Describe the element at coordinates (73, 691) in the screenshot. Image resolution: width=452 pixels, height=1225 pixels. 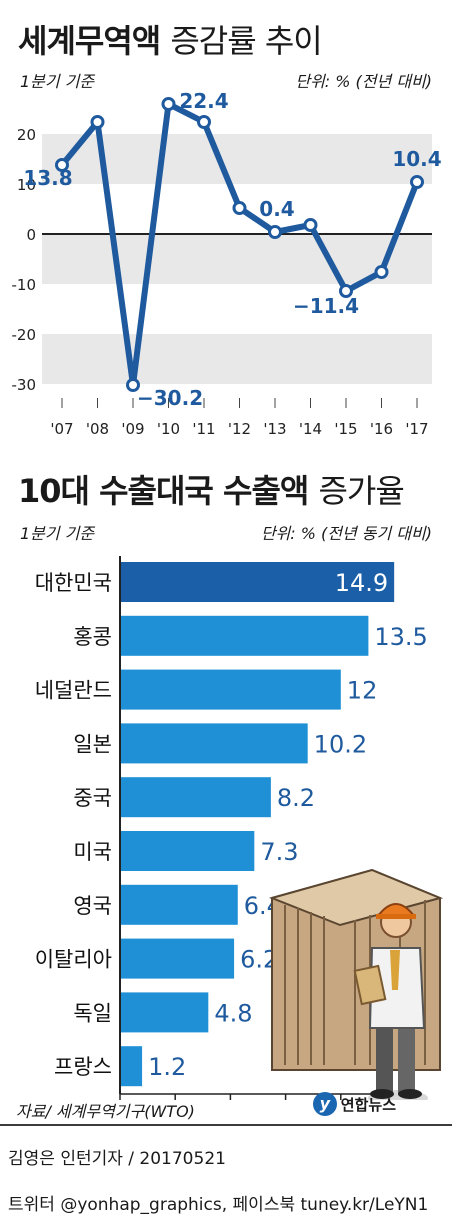
I see `category-label: 네덜란드` at that location.